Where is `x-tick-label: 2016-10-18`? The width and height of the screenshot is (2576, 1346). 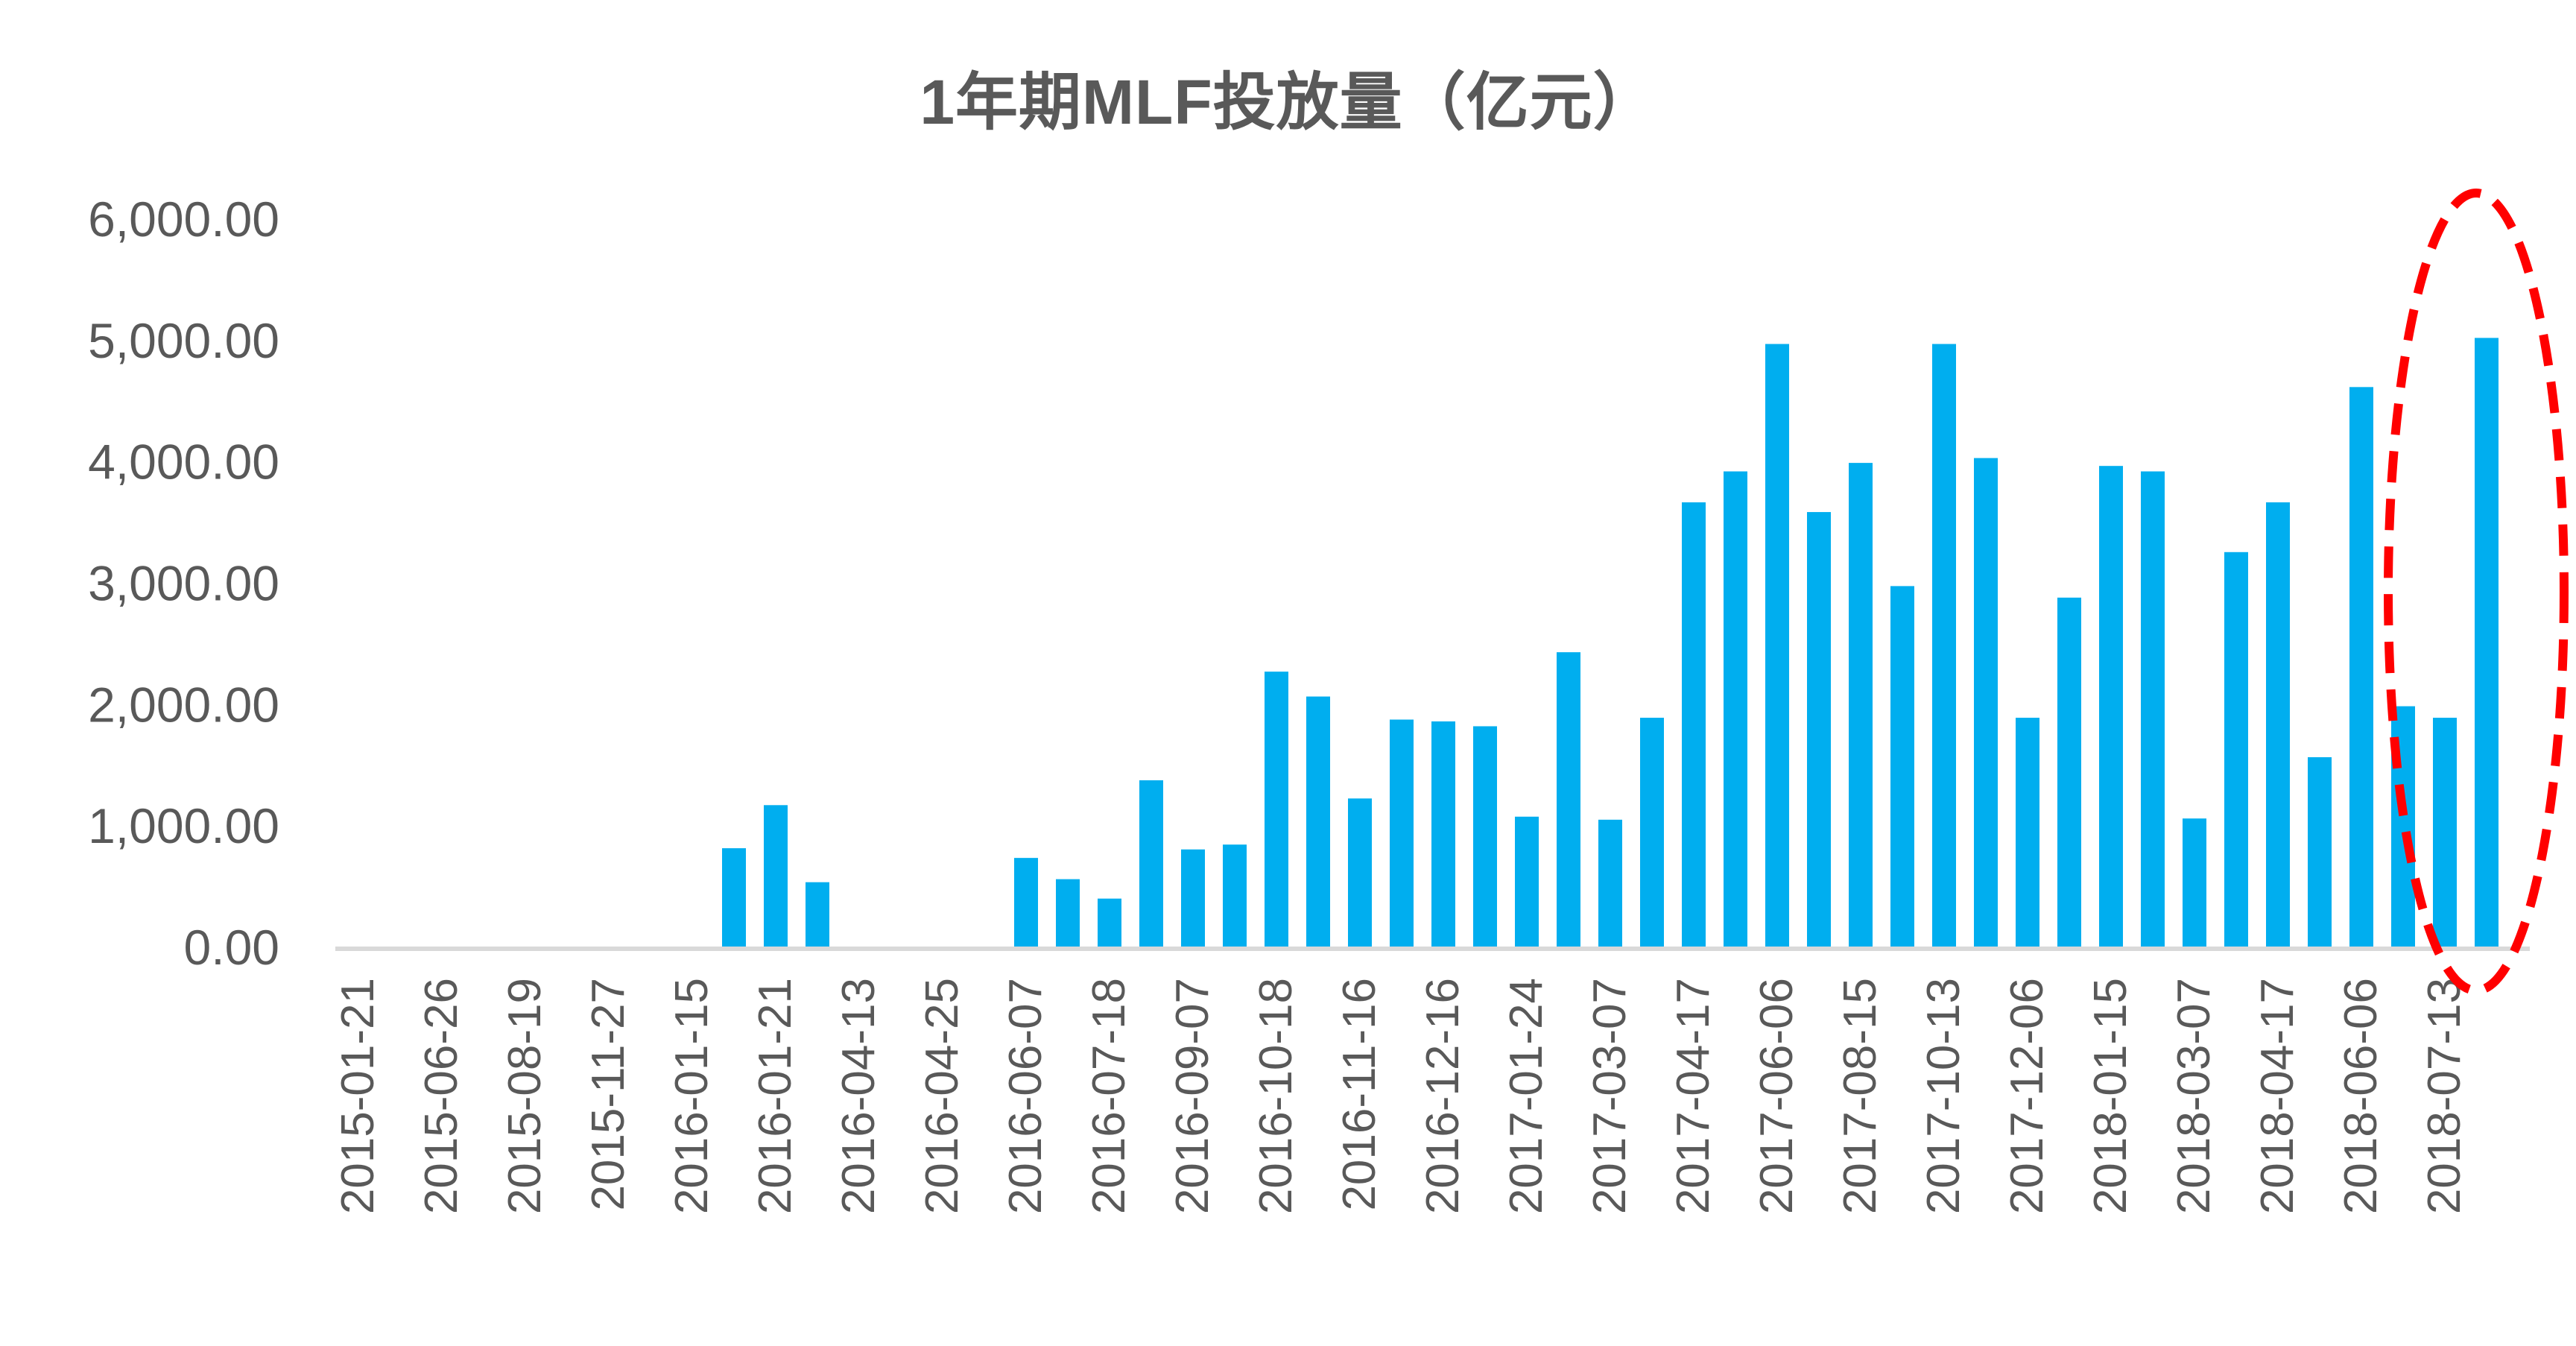 x-tick-label: 2016-10-18 is located at coordinates (1276, 1096).